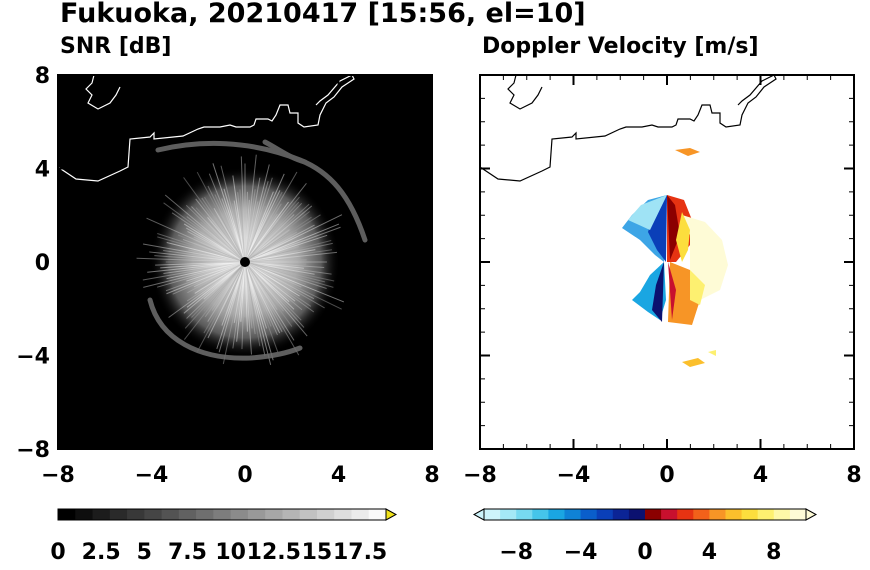 The image size is (870, 570). What do you see at coordinates (338, 475) in the screenshot?
I see `x-tick-label: 4` at bounding box center [338, 475].